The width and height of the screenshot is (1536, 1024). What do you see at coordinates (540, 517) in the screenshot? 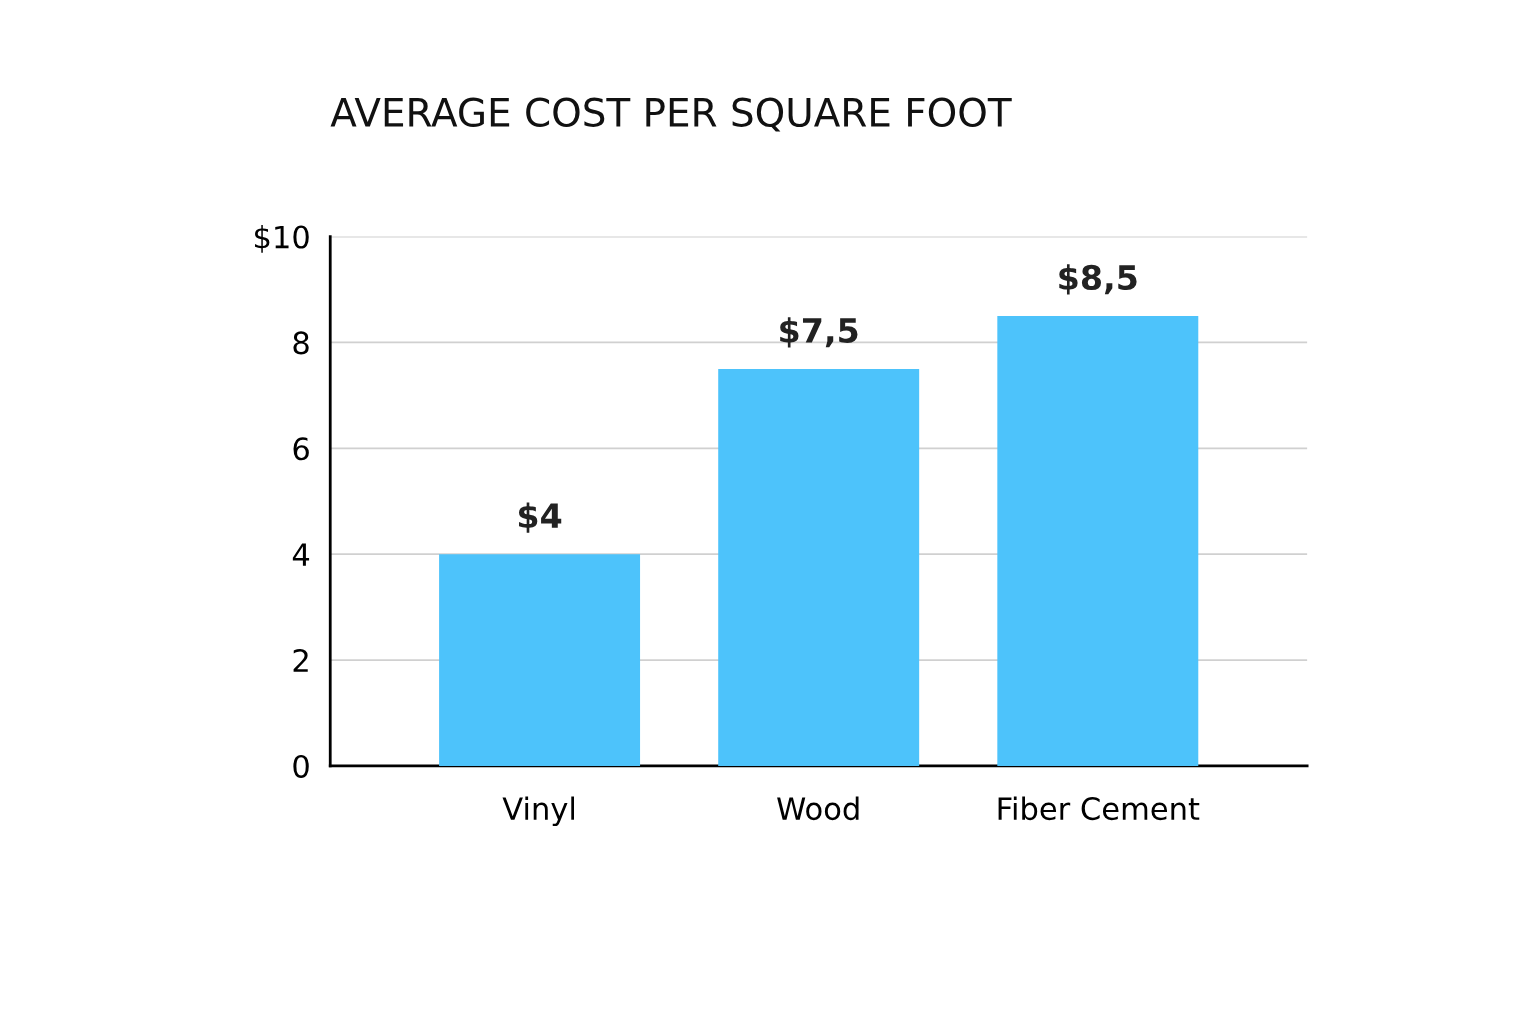
I see `data-label: $4` at bounding box center [540, 517].